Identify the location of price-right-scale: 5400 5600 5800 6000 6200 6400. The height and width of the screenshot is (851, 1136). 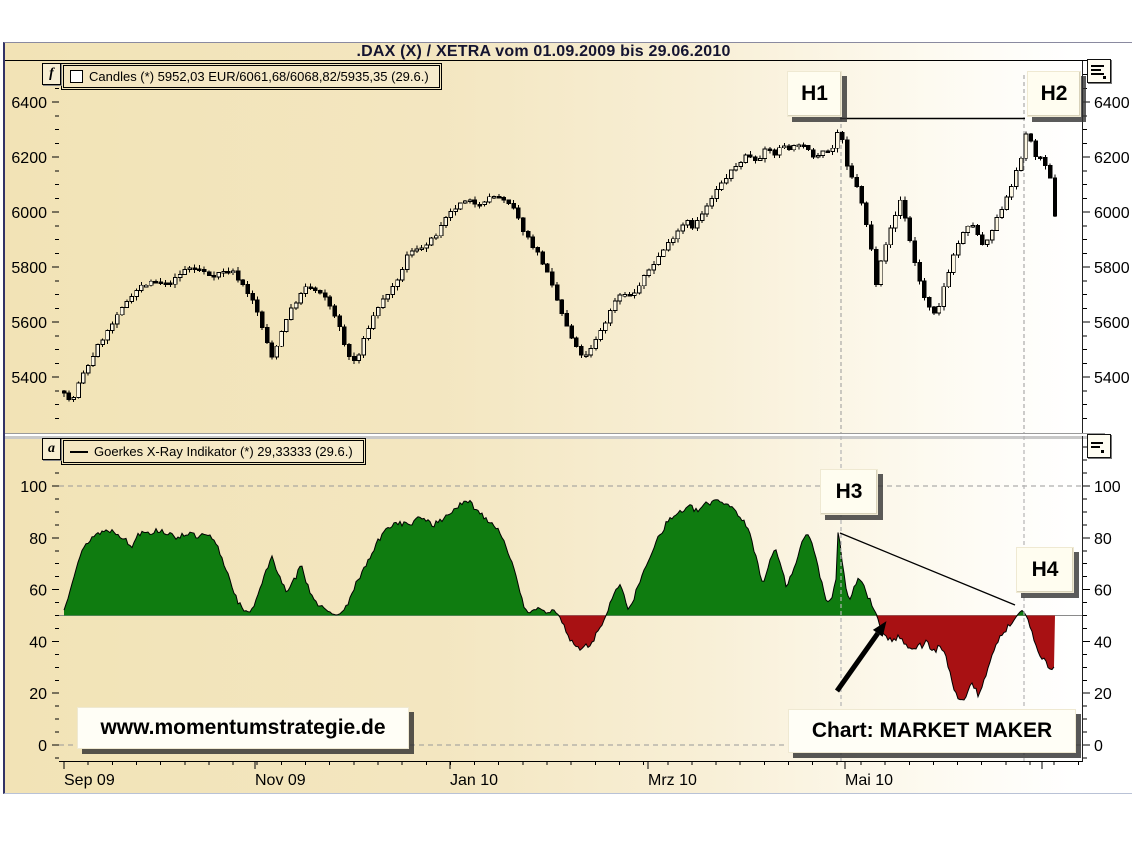
(1107, 247).